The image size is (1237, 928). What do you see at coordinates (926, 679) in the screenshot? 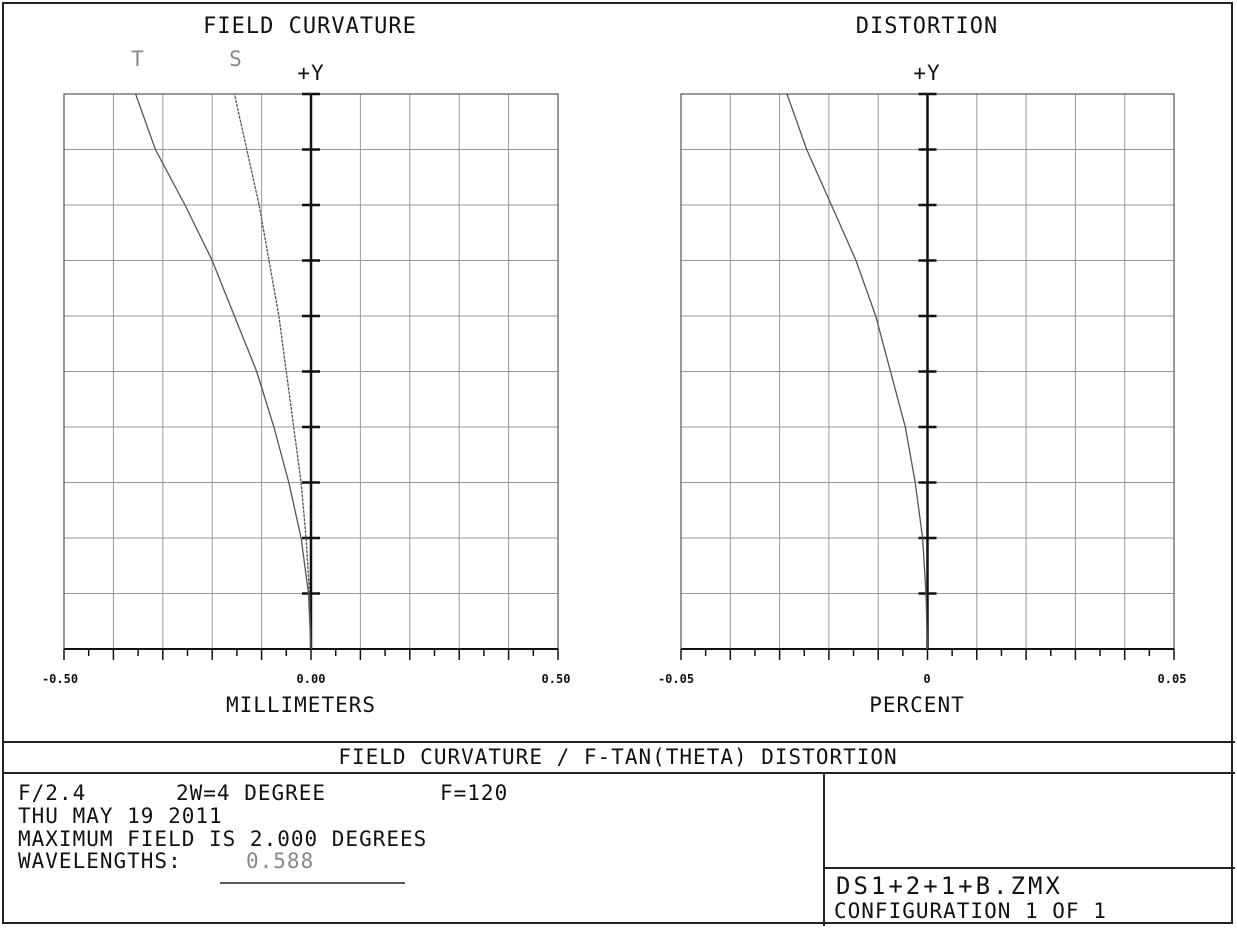
I see `dist-tick-label-zero: 0` at bounding box center [926, 679].